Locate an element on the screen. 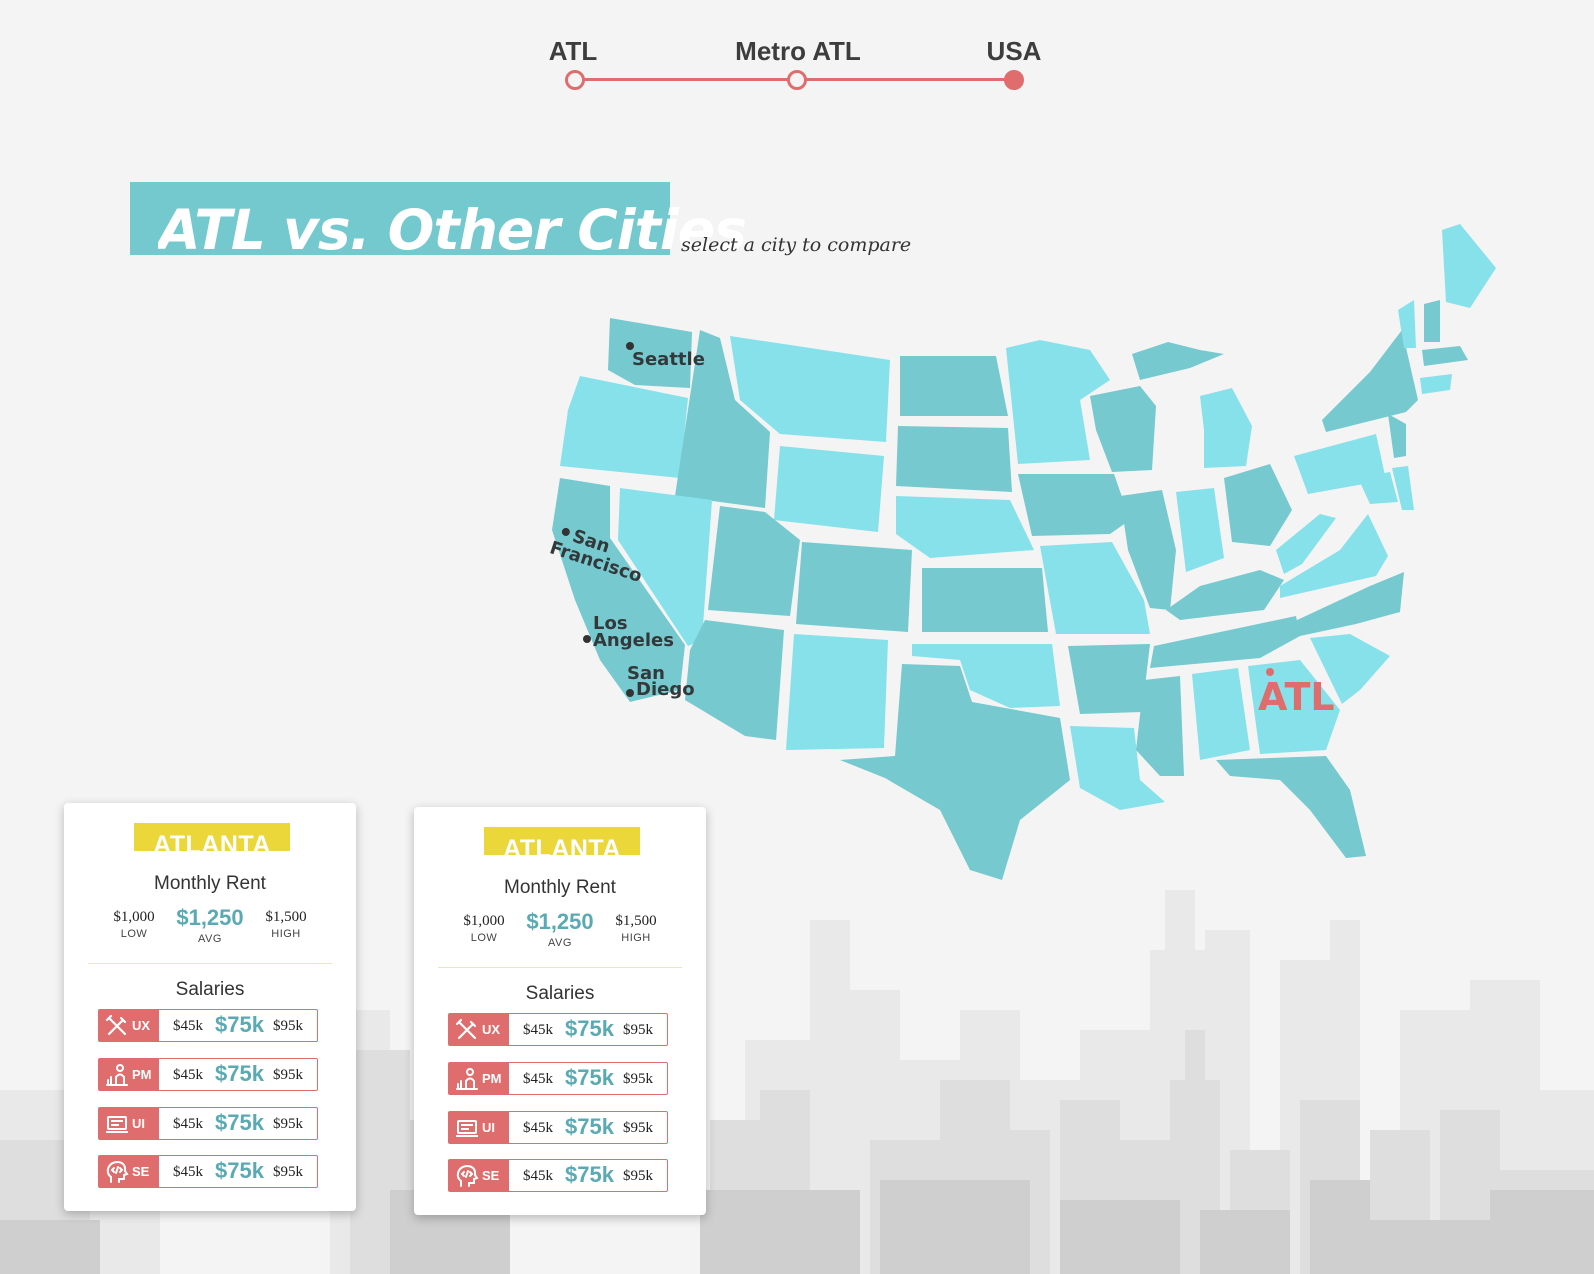  state-new-jersey is located at coordinates (1397, 436).